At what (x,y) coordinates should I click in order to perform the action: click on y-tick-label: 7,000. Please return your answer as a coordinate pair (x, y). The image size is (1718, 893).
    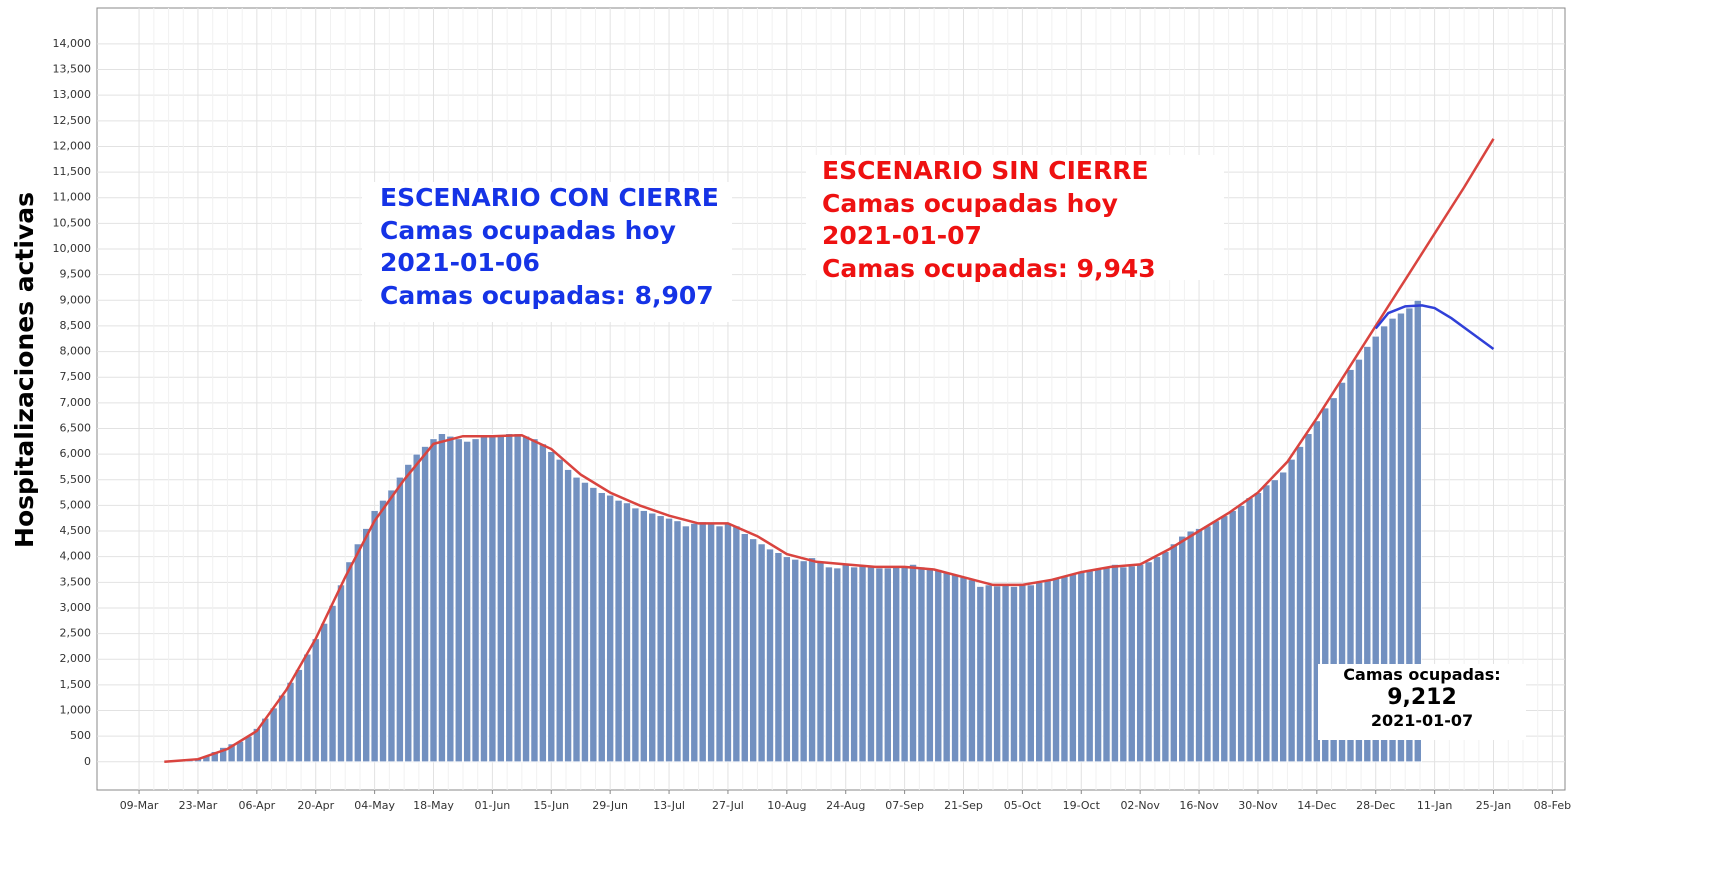
    Looking at the image, I should click on (76, 402).